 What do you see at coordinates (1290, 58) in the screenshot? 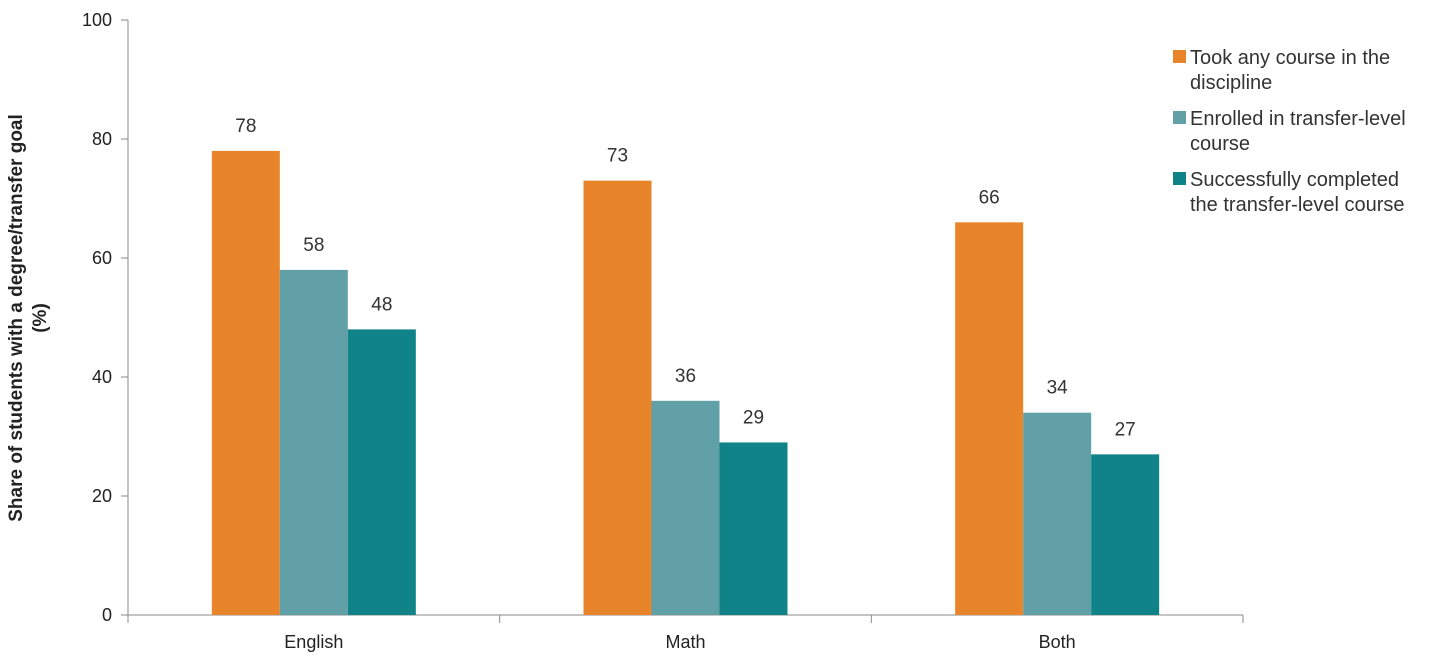
I see `legend-label: Took any course in the` at bounding box center [1290, 58].